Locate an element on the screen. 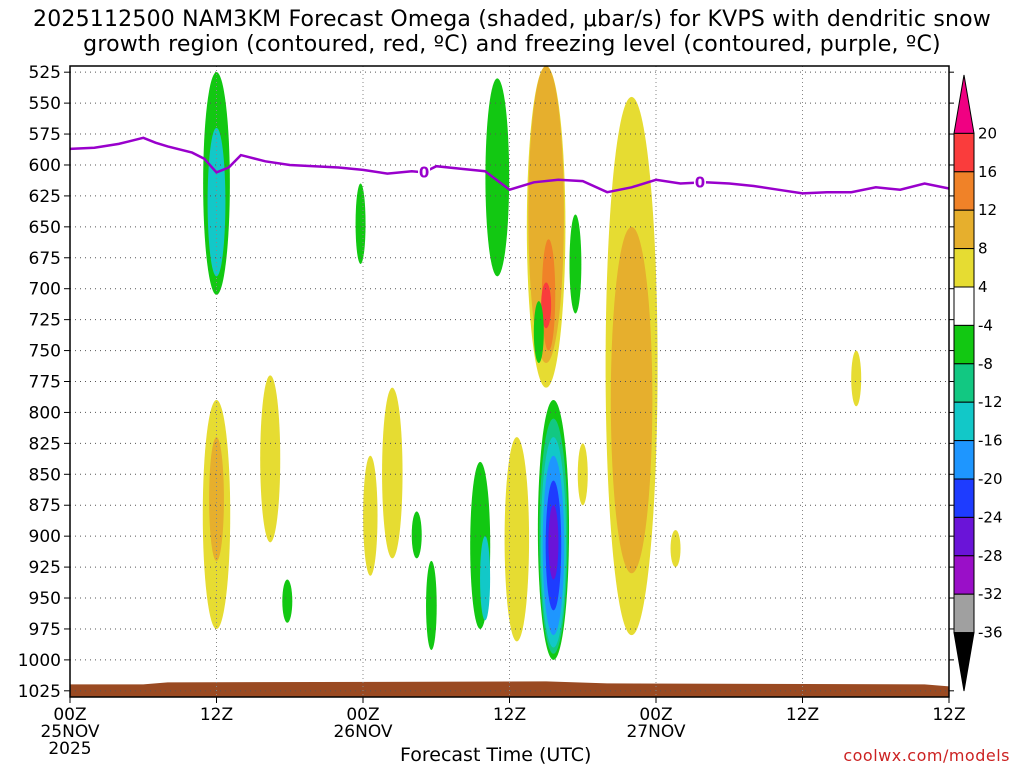 The image size is (1024, 768). y-tick-label: 700 is located at coordinates (45, 290).